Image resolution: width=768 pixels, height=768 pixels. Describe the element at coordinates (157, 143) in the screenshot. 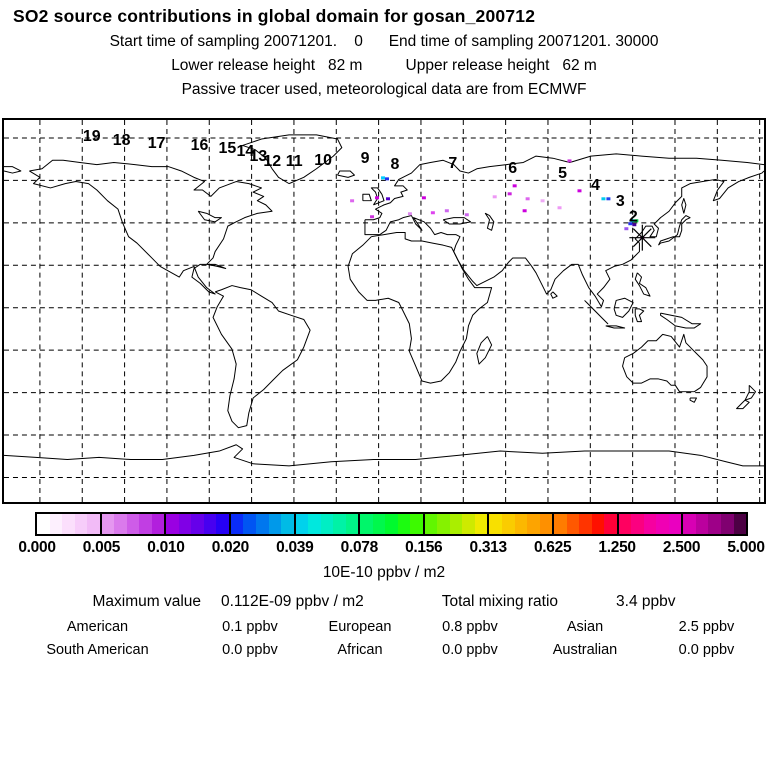

I see `trajectory-hour-label: 17` at that location.